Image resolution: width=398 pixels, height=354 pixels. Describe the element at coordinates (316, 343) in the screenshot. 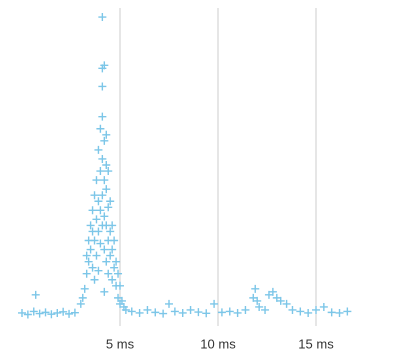

I see `x-tick-label: 15 ms` at that location.